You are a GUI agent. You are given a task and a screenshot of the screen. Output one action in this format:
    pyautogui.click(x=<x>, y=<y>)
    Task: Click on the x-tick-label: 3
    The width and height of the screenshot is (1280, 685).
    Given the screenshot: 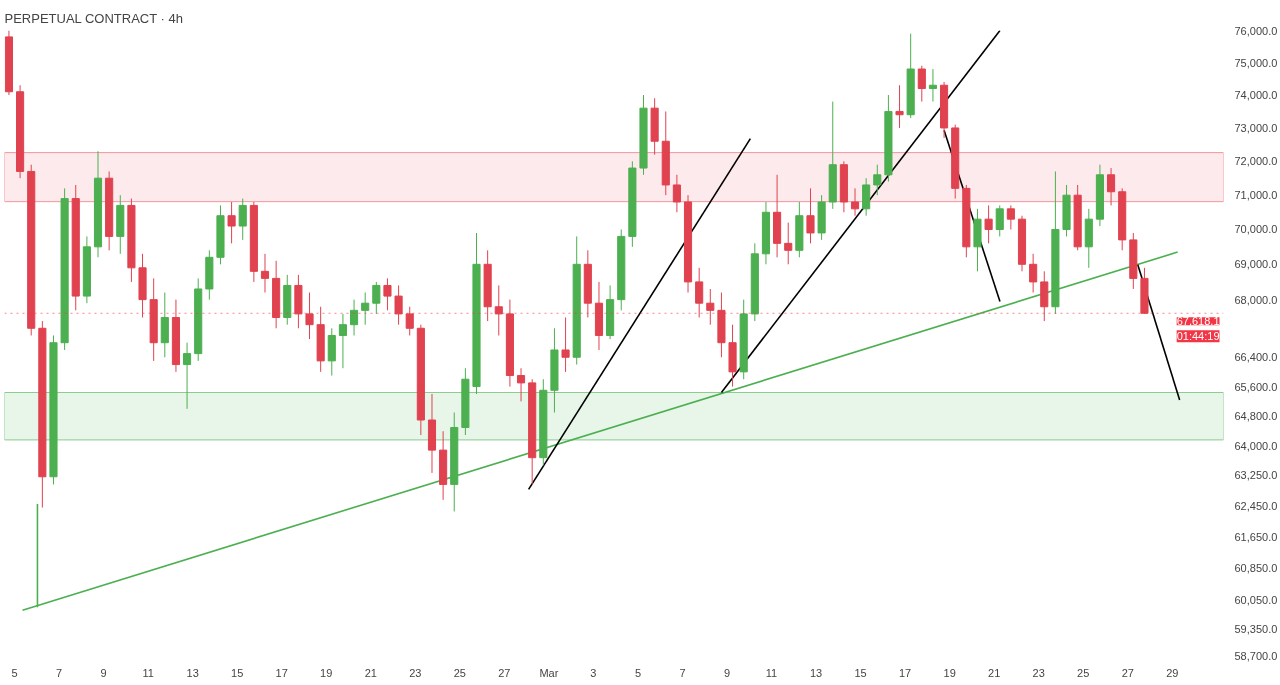 What is the action you would take?
    pyautogui.click(x=593, y=672)
    